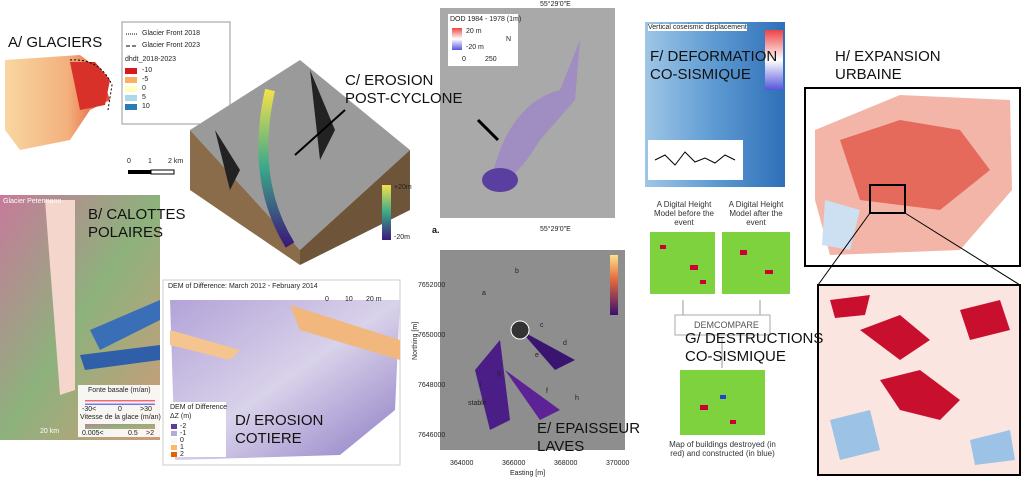  I want to click on legend-title: DEM of Difference, so click(199, 407).